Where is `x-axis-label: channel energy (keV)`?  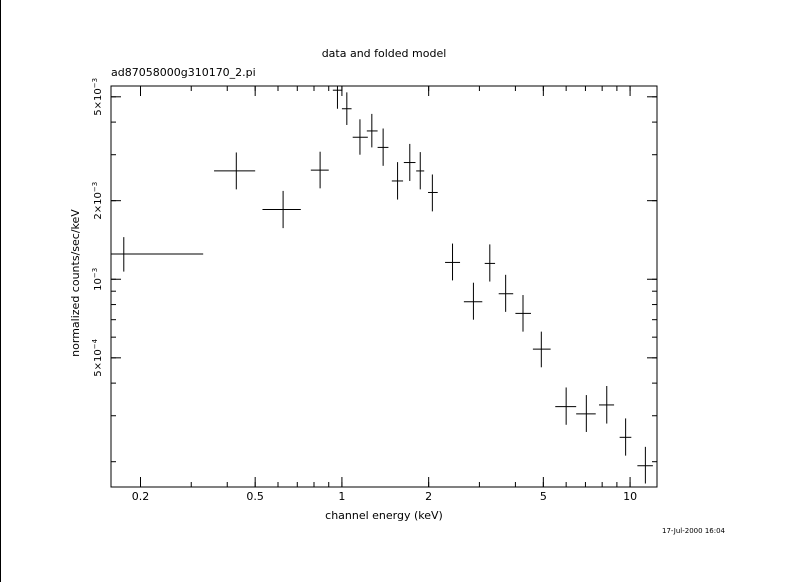 x-axis-label: channel energy (keV) is located at coordinates (384, 515).